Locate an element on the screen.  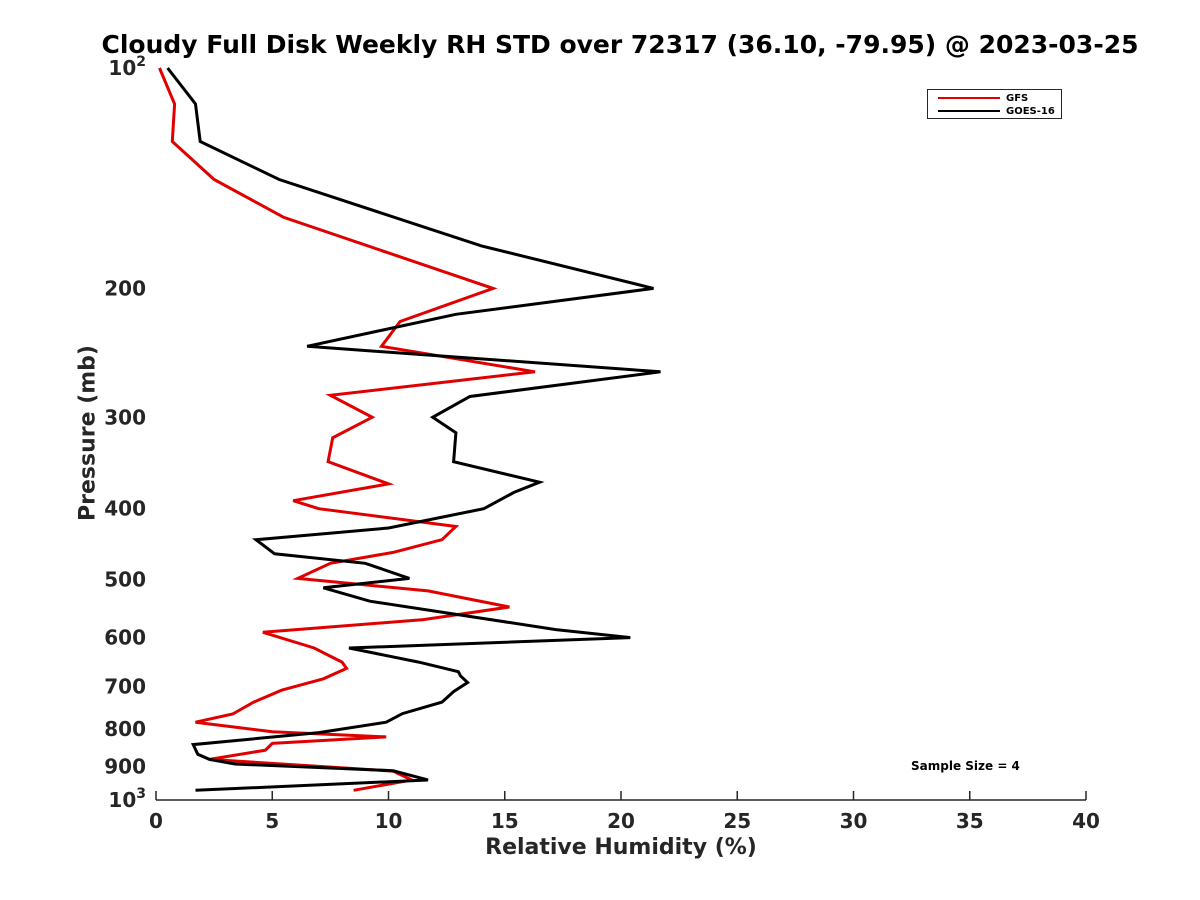
y-tick-label: 900 is located at coordinates (125, 767).